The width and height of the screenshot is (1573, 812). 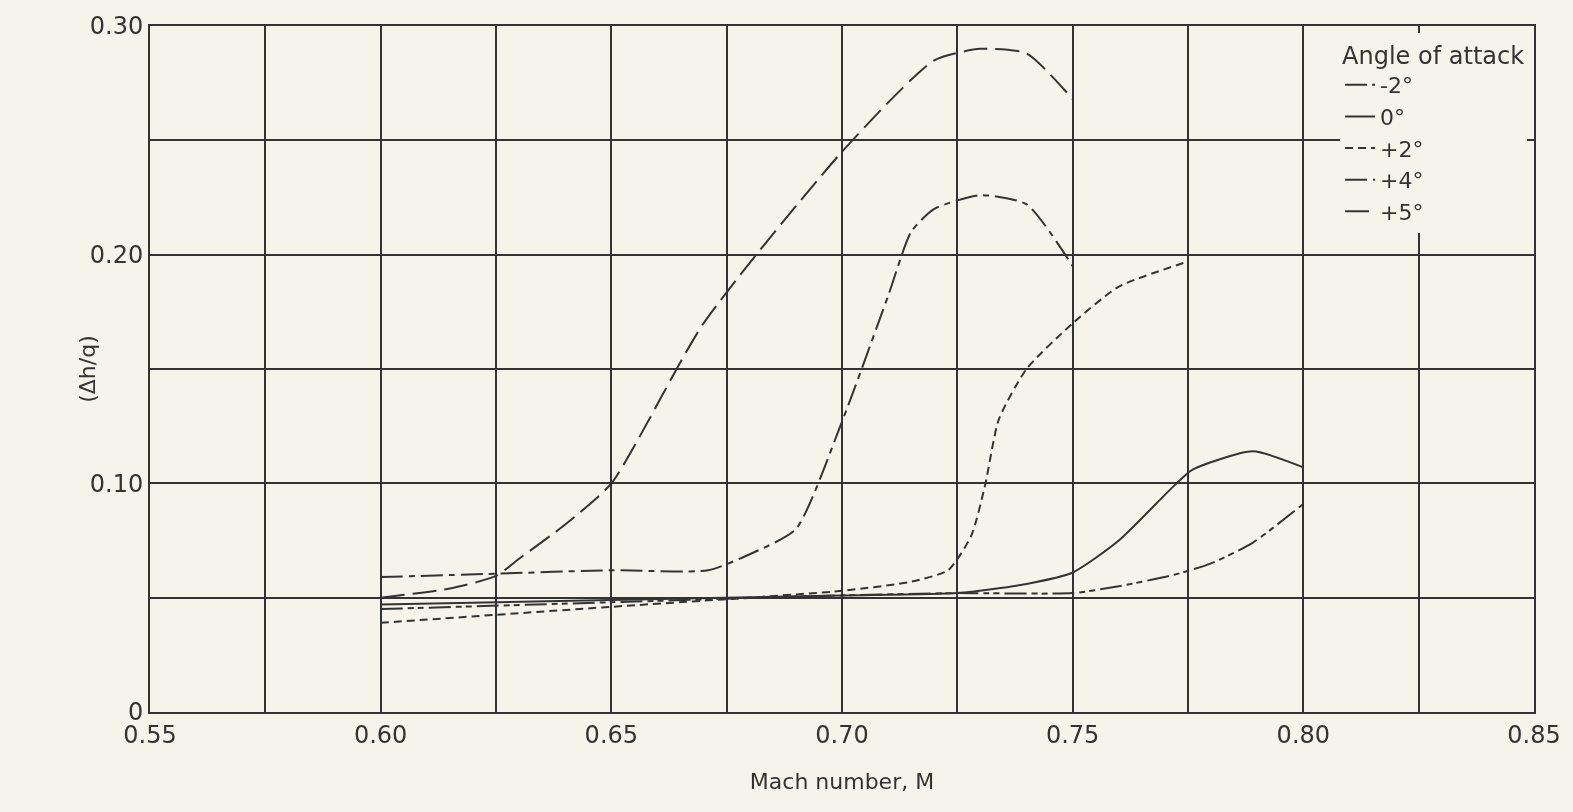 What do you see at coordinates (1072, 734) in the screenshot?
I see `x-tick-label: 0.75` at bounding box center [1072, 734].